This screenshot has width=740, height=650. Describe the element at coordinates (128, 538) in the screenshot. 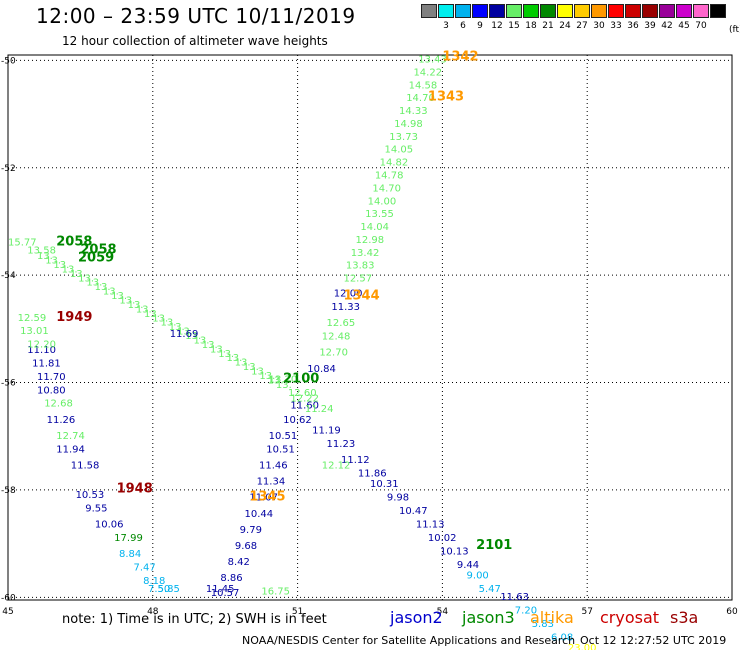

I see `wave-height-label: 17.99` at that location.